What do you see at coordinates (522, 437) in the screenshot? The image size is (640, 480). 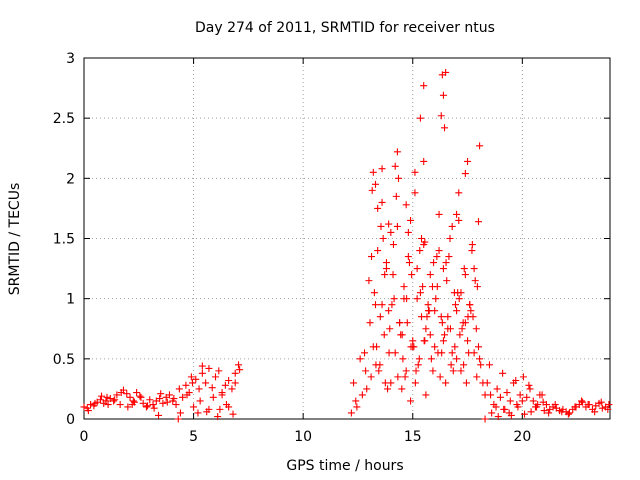 I see `x-tick-label: 20` at bounding box center [522, 437].